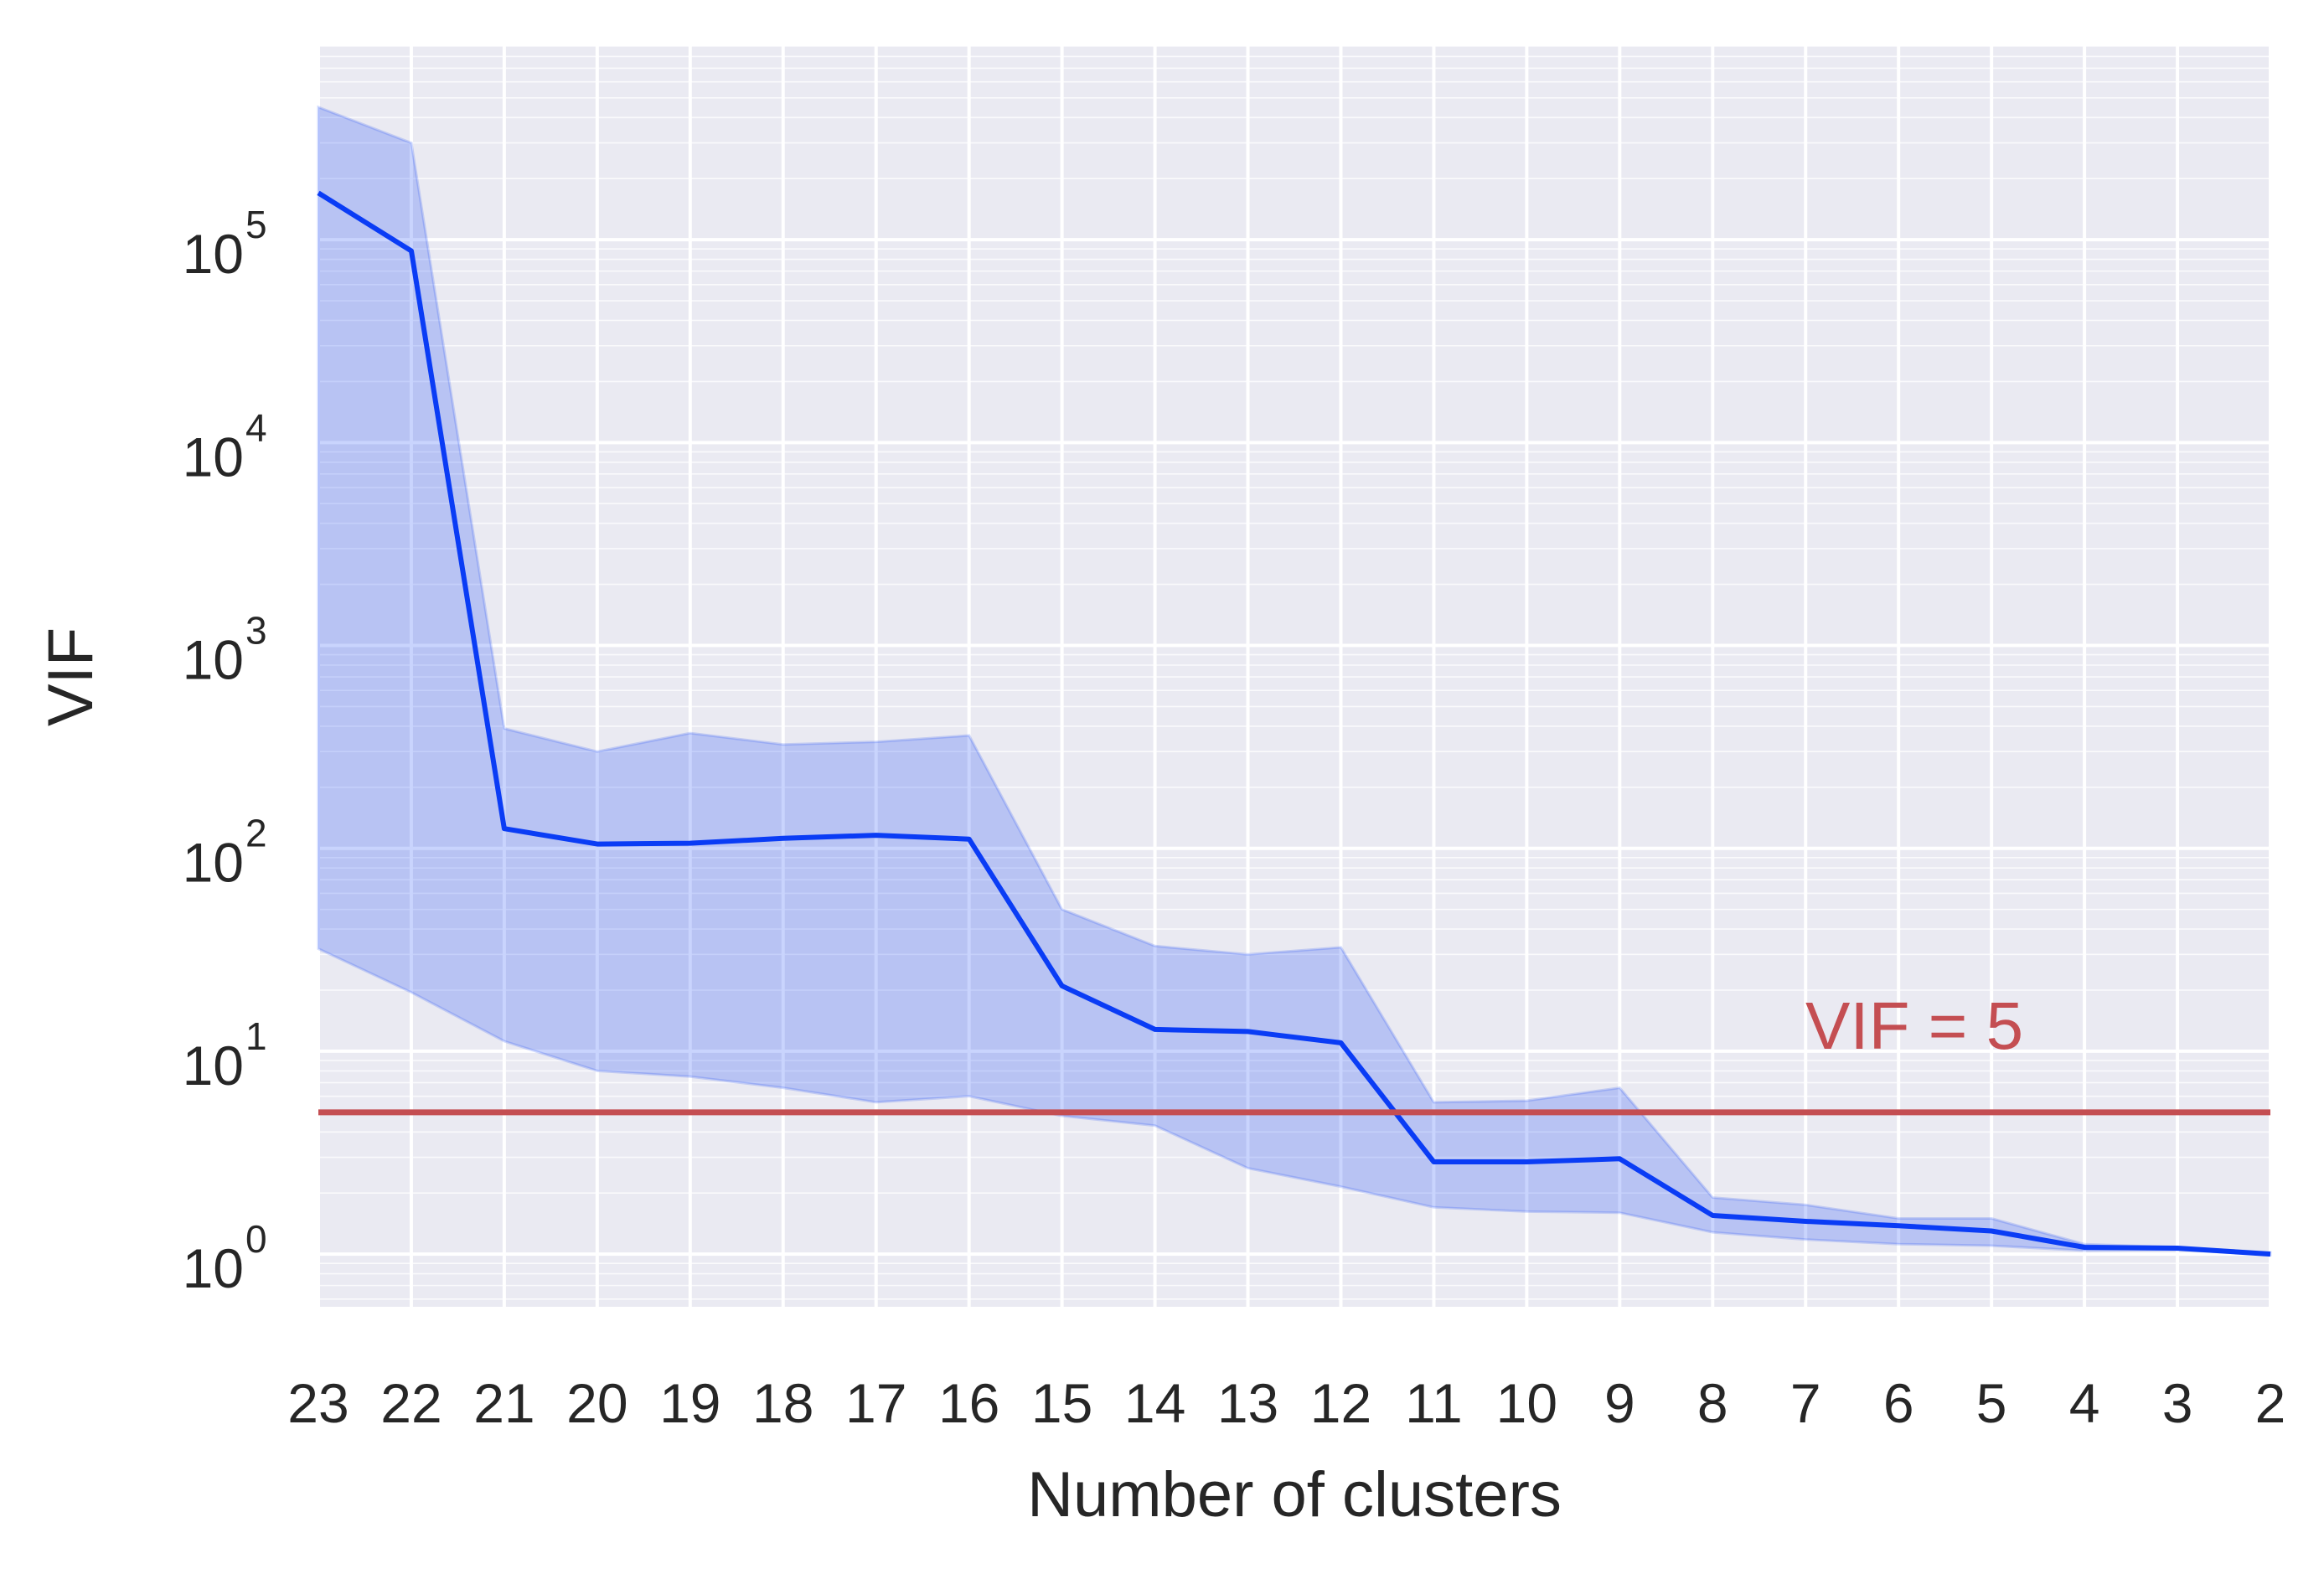 This screenshot has height=1574, width=2324. What do you see at coordinates (256, 1036) in the screenshot?
I see `y-tick-label-exponent: 1` at bounding box center [256, 1036].